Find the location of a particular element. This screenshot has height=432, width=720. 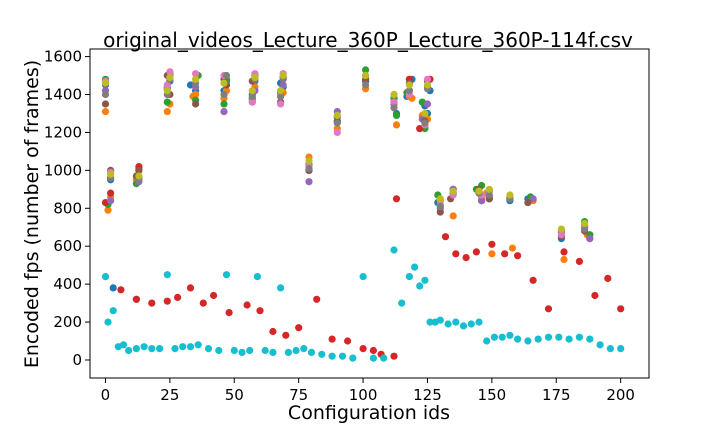

x-tick-label: 150 is located at coordinates (492, 395).